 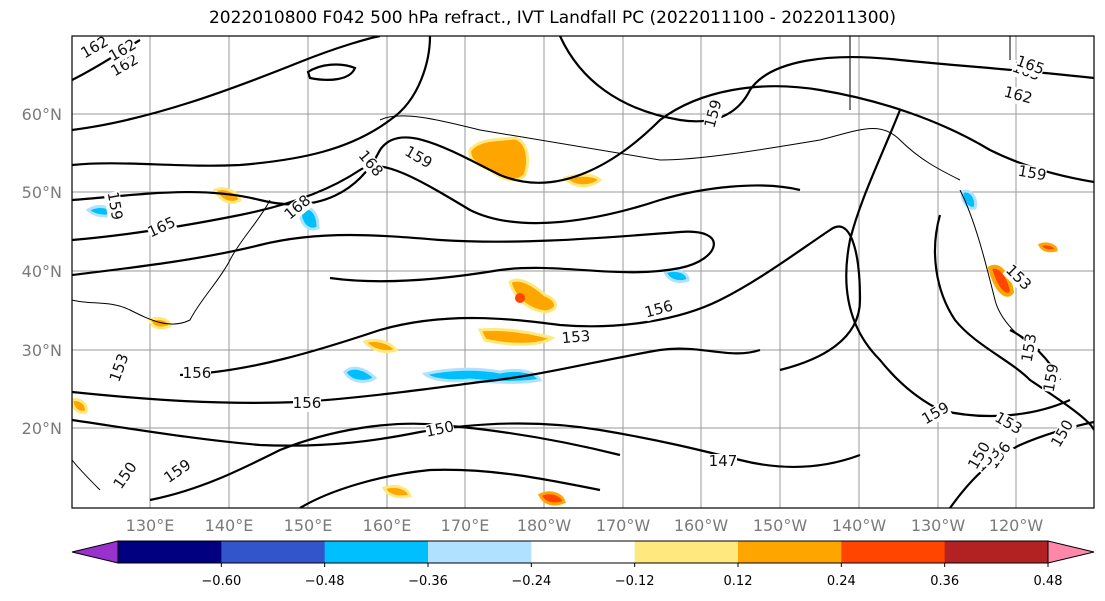 What do you see at coordinates (229, 525) in the screenshot?
I see `lon-label: 140°E` at bounding box center [229, 525].